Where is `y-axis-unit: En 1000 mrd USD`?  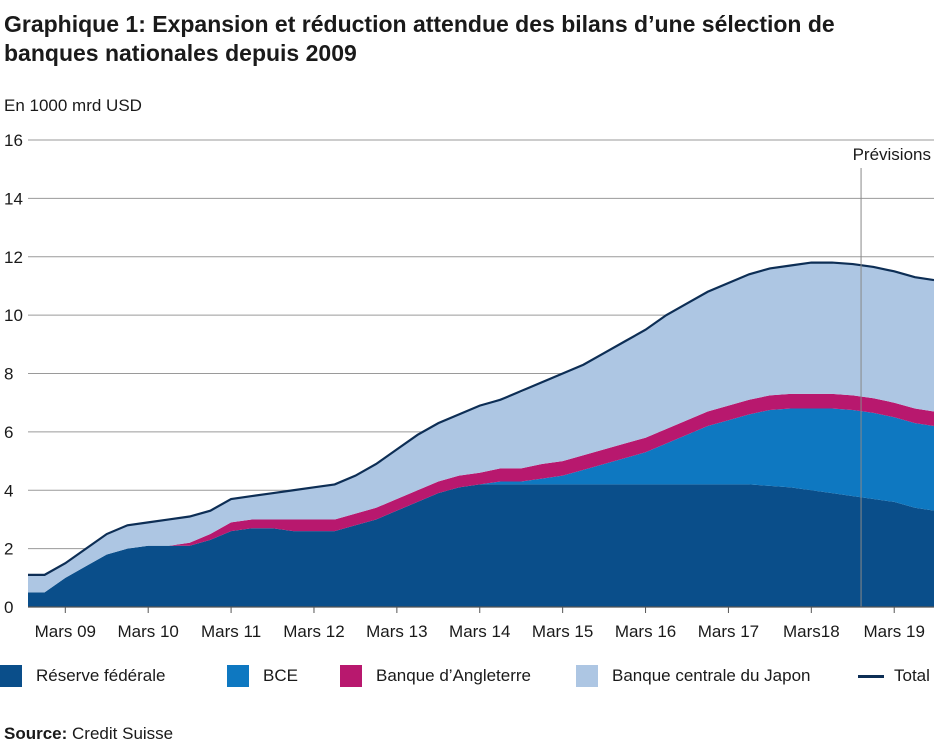
y-axis-unit: En 1000 mrd USD is located at coordinates (73, 105).